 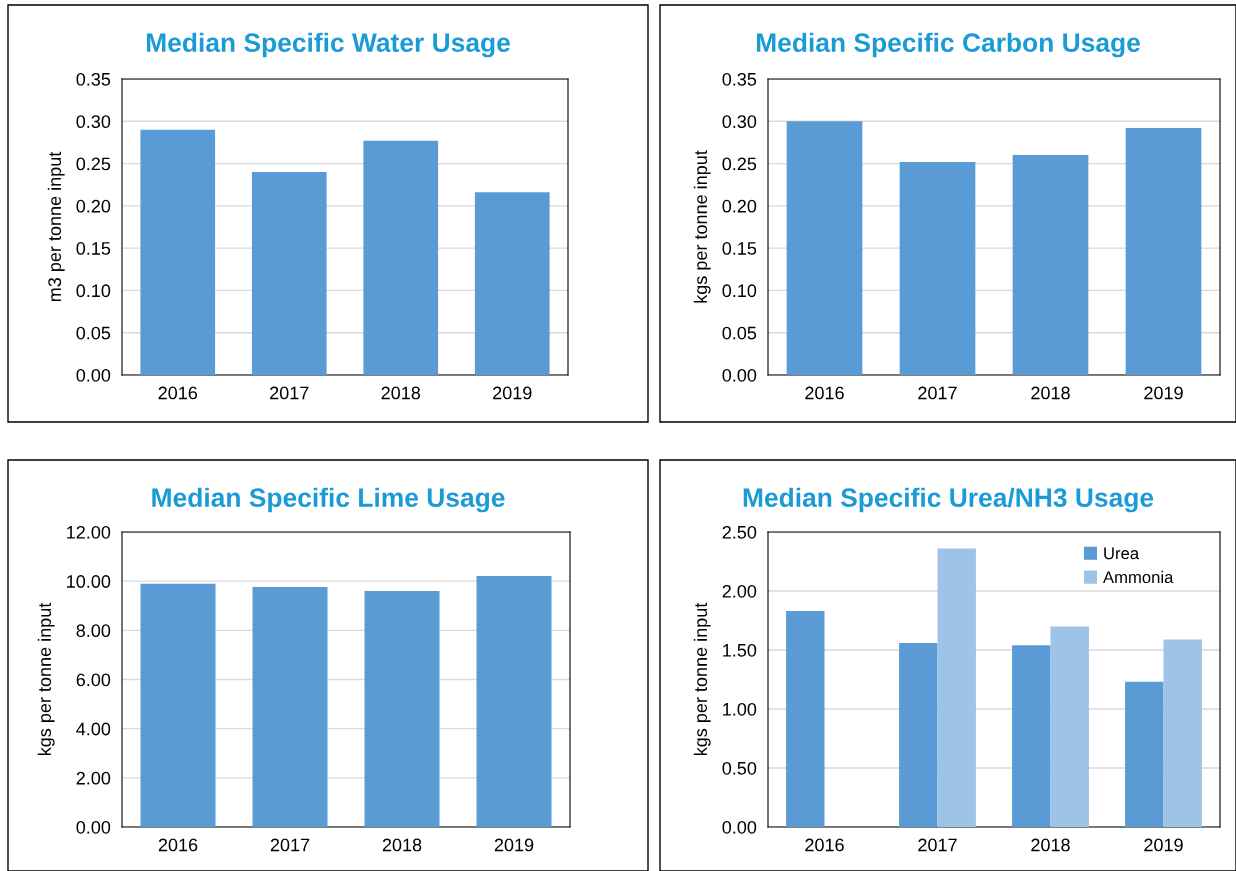 I want to click on chart-title: Median Specific Urea/NH3 Usage, so click(x=948, y=500).